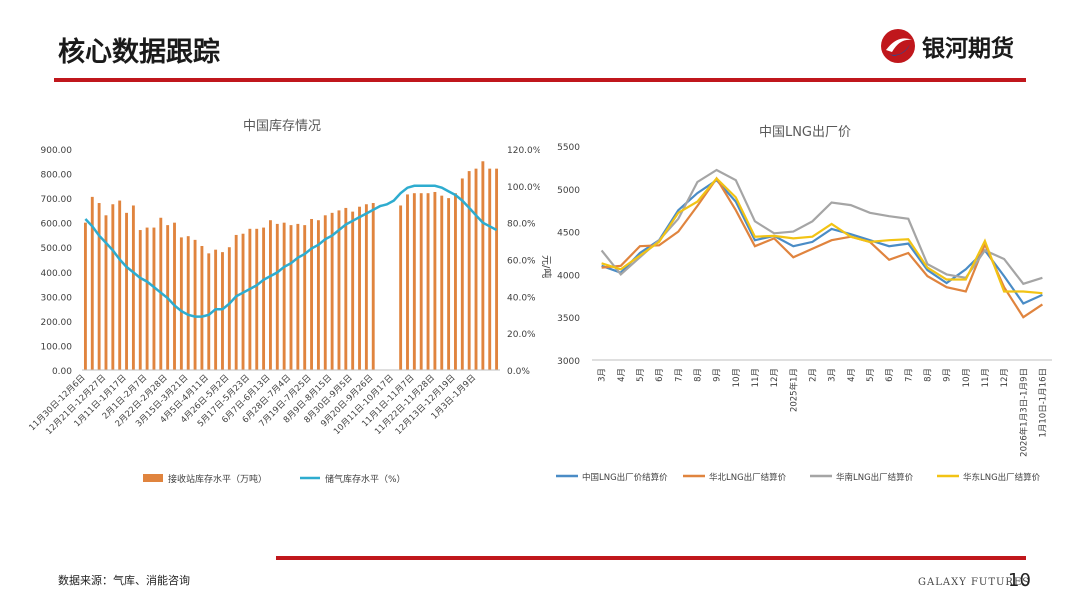 This screenshot has width=1080, height=608. I want to click on x-tick-label: 7月, so click(679, 375).